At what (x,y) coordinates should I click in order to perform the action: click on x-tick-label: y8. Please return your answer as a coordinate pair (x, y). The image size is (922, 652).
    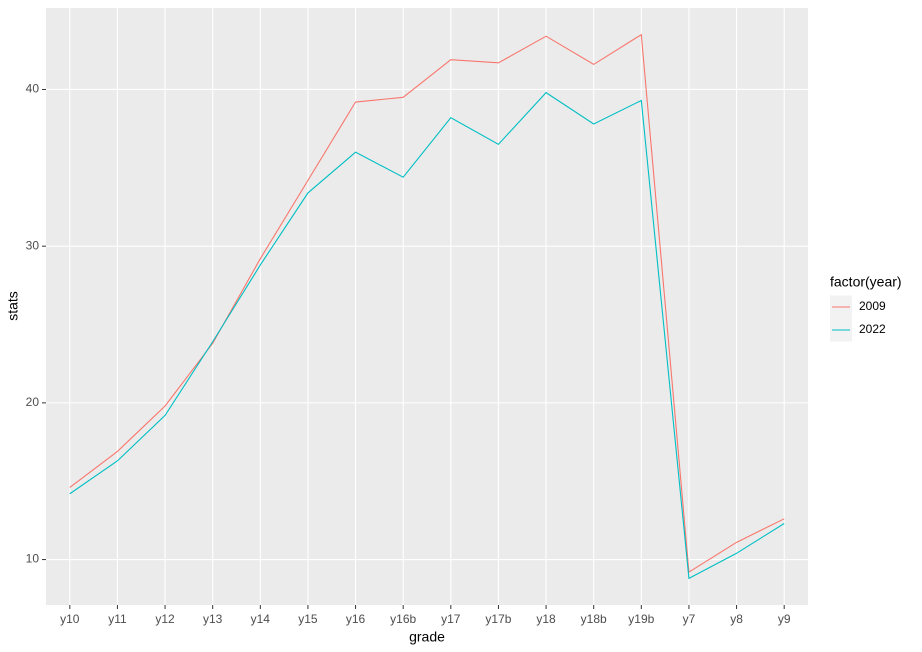
    Looking at the image, I should click on (736, 619).